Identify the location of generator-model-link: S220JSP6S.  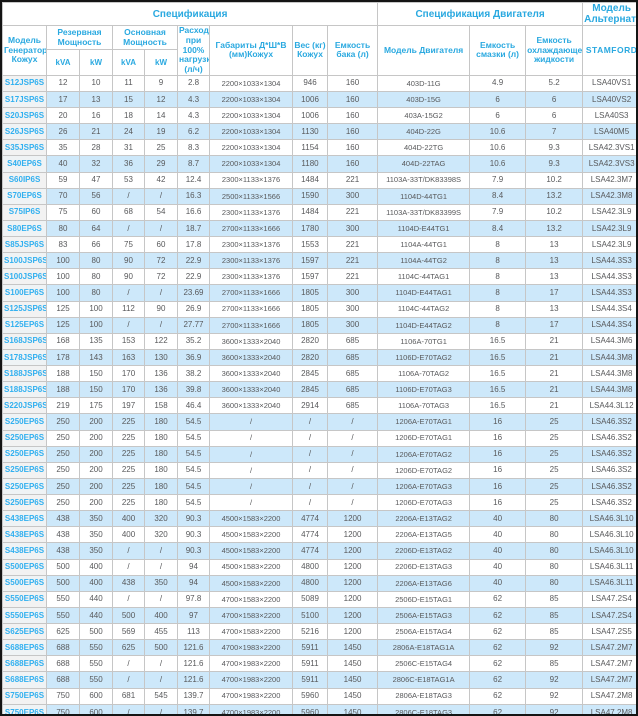
(24, 406).